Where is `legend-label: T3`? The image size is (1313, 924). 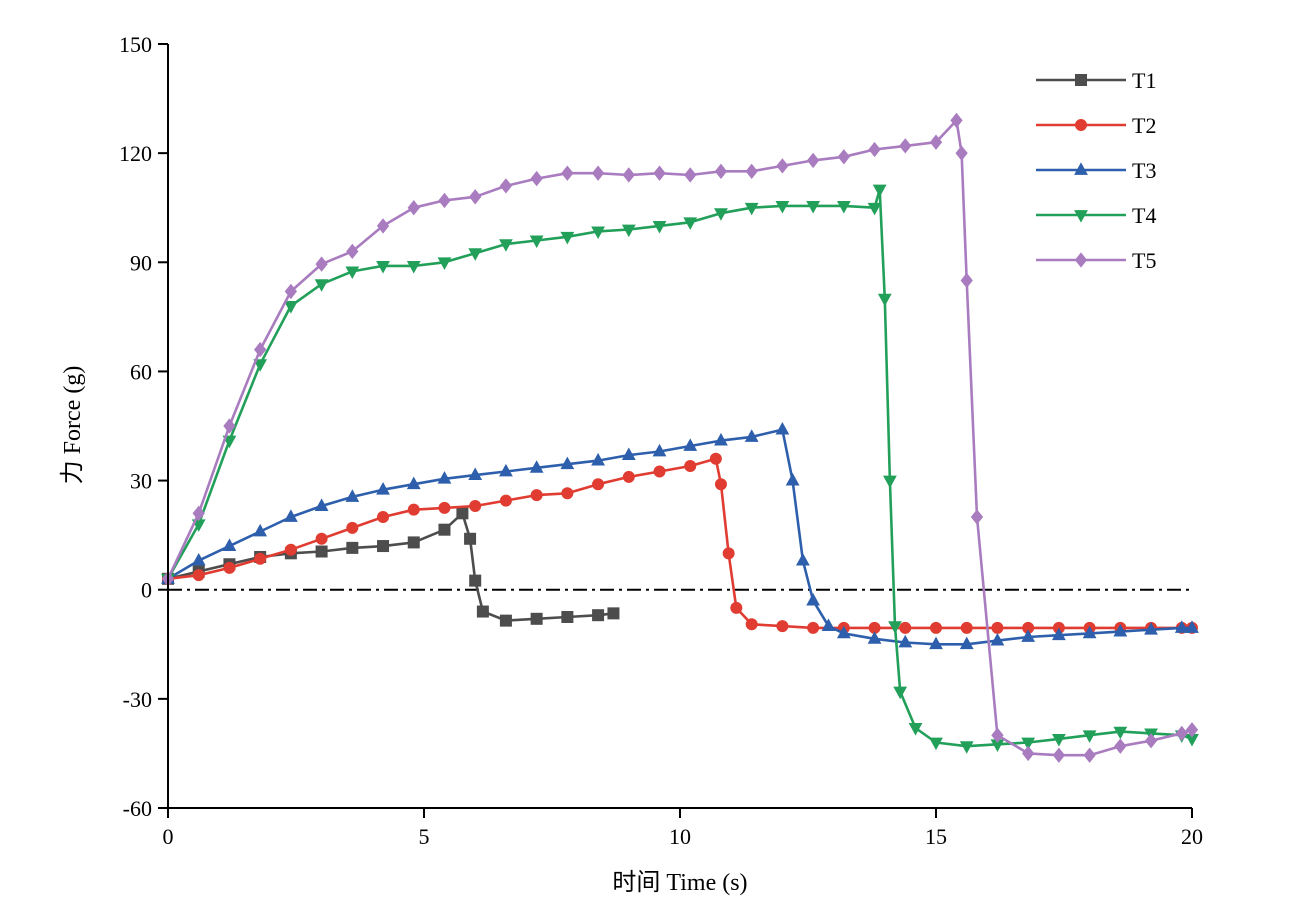
legend-label: T3 is located at coordinates (1144, 170).